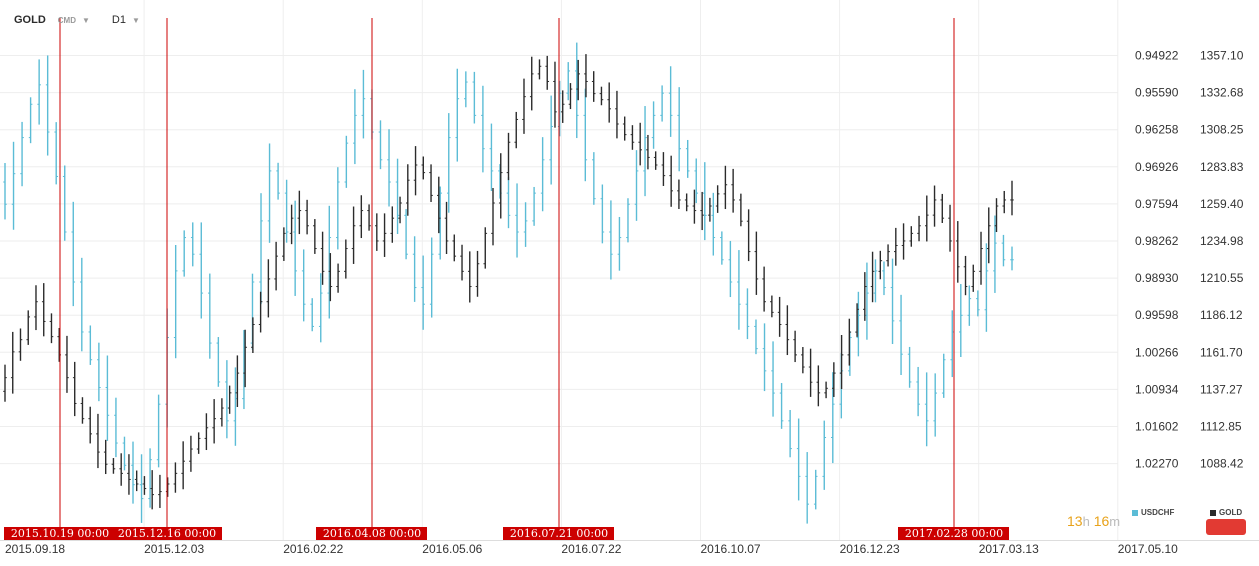  Describe the element at coordinates (313, 549) in the screenshot. I see `x-tick-label: 2016.02.22` at that location.